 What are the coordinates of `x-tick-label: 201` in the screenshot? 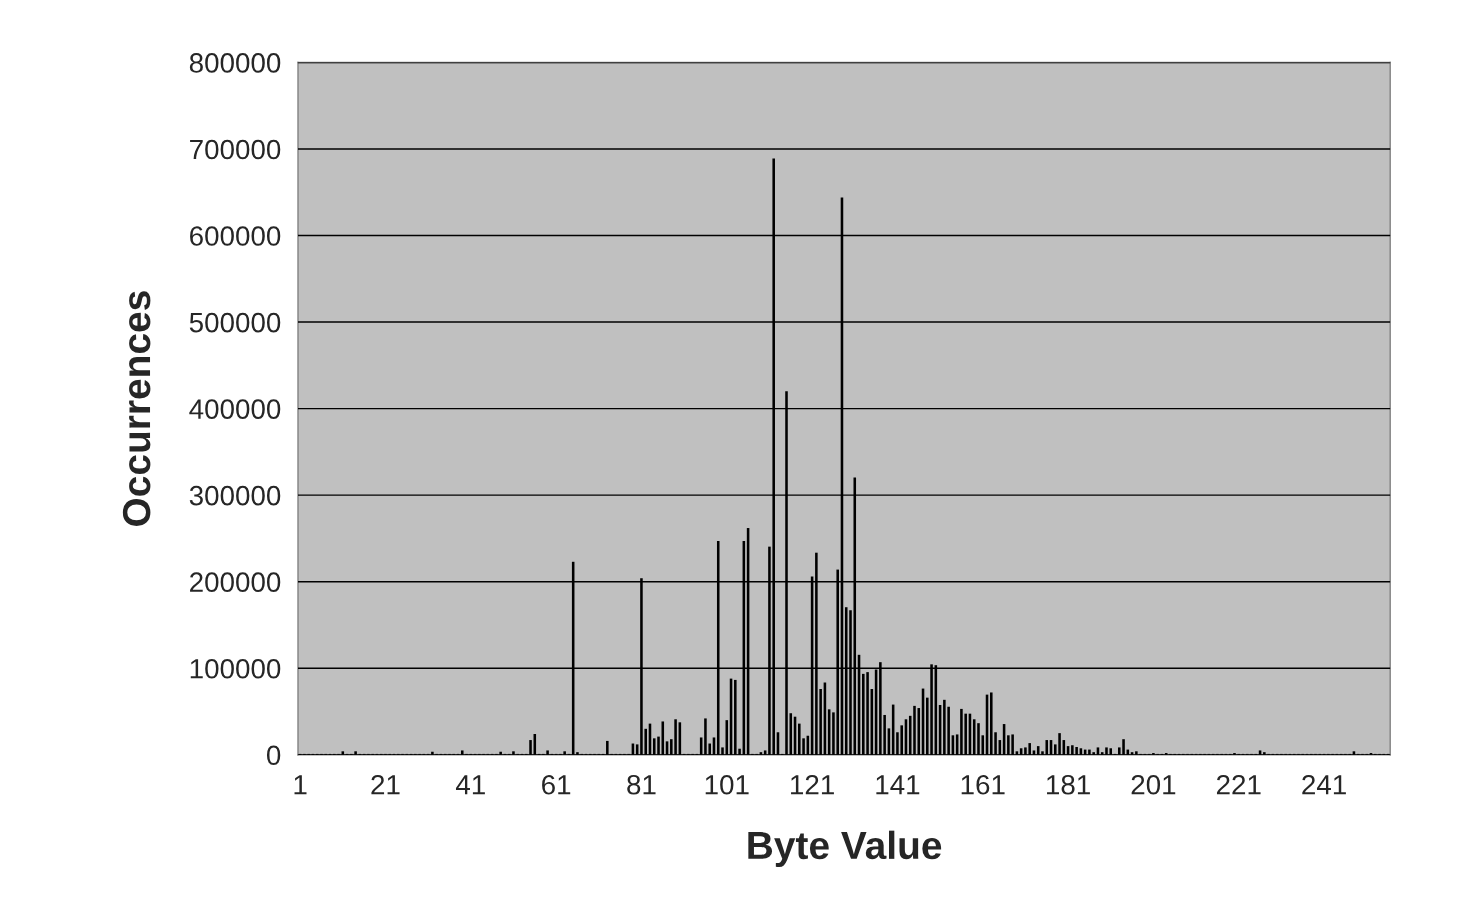 It's located at (1153, 784).